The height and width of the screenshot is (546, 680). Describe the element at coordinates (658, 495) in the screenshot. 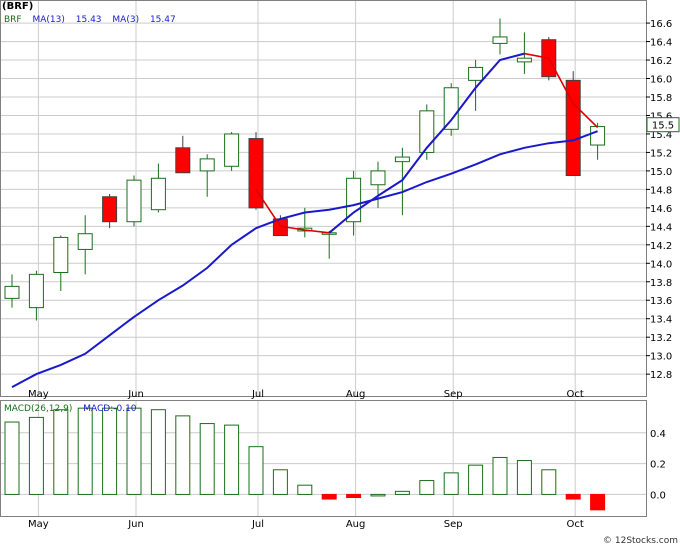

I see `macd-y-tick-label: 0.0` at that location.